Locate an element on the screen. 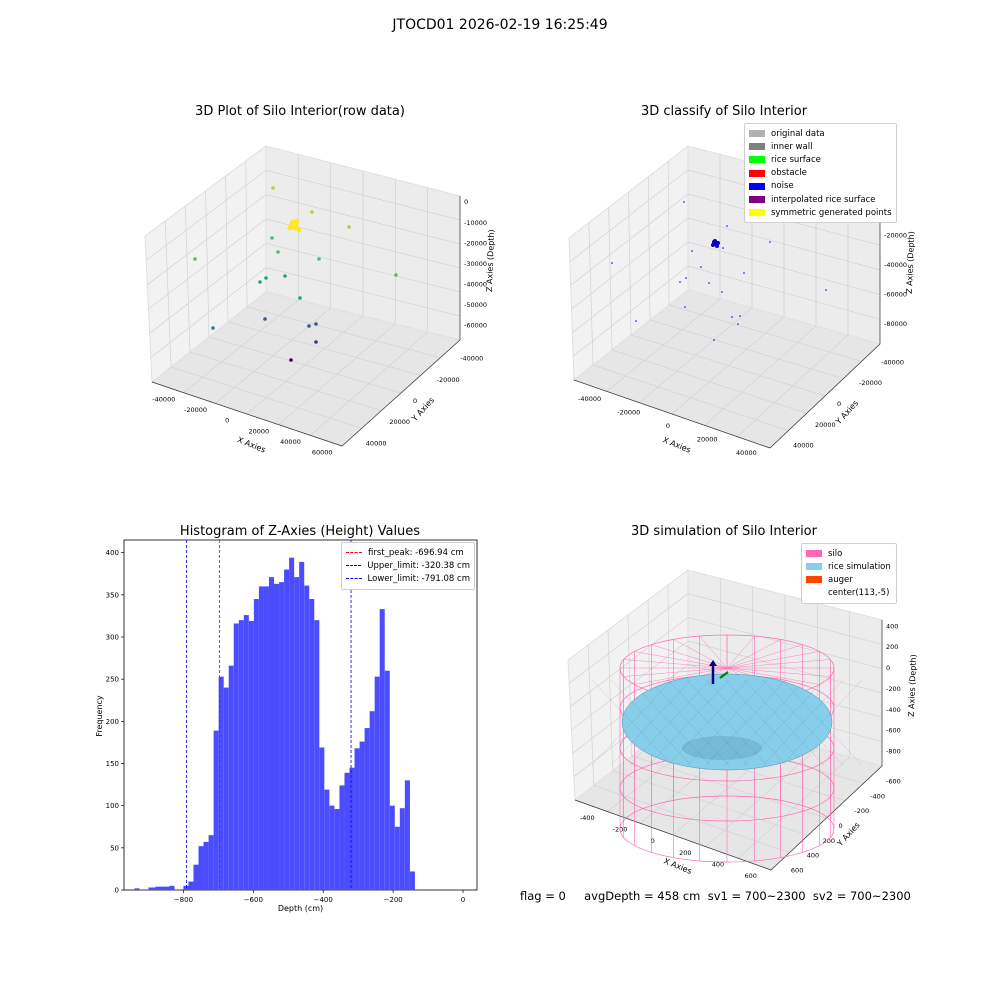 Image resolution: width=1000 pixels, height=1000 pixels. raw-x-axis-label: X Axies is located at coordinates (251, 444).